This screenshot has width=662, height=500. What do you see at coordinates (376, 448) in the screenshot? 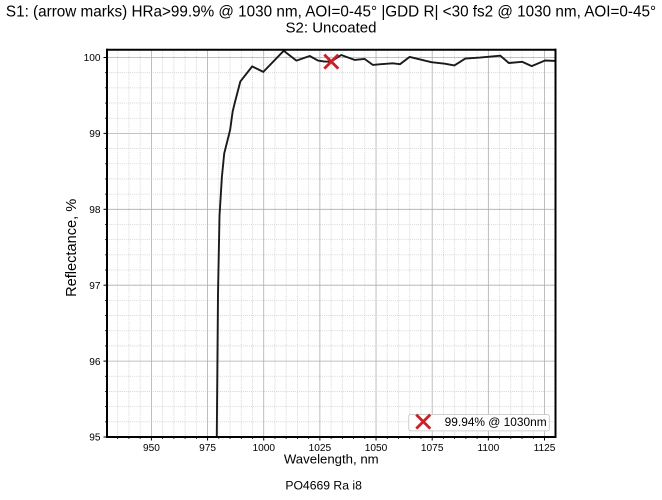
I see `svg-text: 1050` at bounding box center [376, 448].